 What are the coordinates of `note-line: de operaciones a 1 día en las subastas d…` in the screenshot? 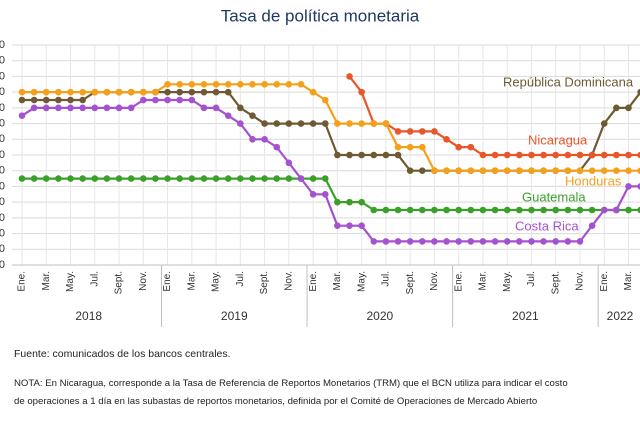 It's located at (276, 401).